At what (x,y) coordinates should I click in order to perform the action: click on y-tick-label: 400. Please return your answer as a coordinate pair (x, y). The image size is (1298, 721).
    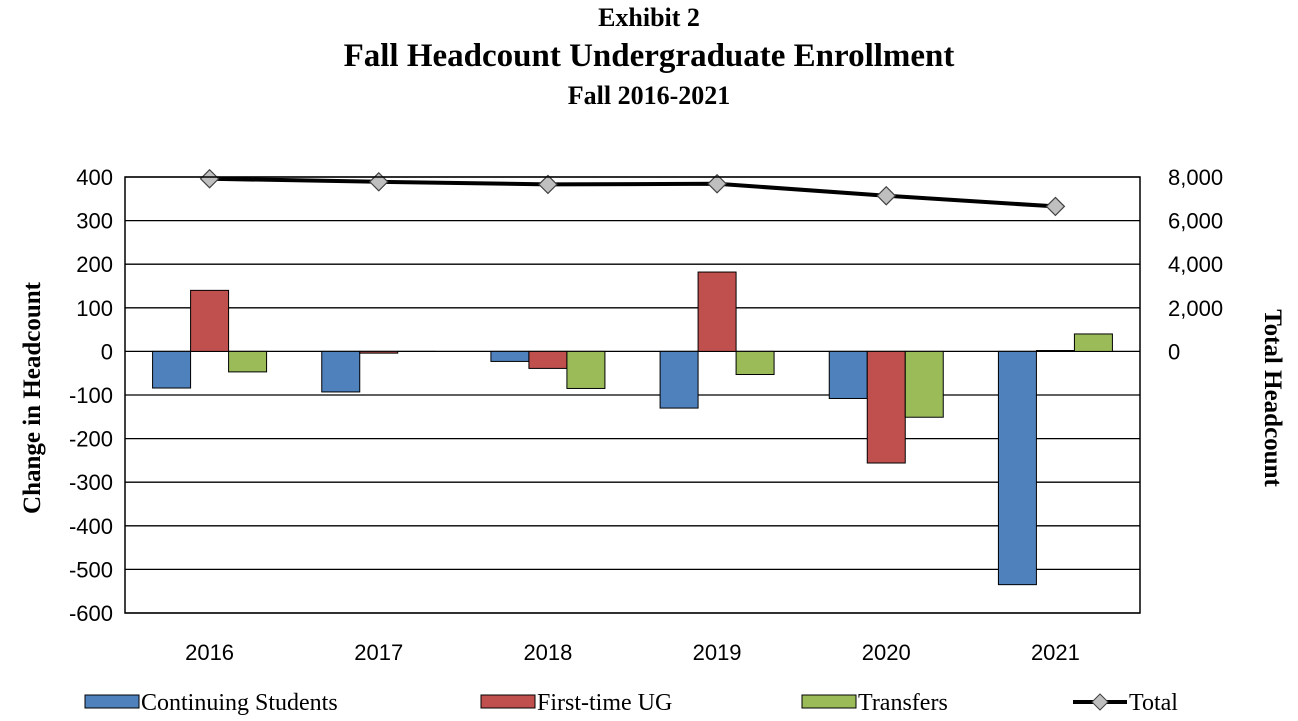
    Looking at the image, I should click on (94, 177).